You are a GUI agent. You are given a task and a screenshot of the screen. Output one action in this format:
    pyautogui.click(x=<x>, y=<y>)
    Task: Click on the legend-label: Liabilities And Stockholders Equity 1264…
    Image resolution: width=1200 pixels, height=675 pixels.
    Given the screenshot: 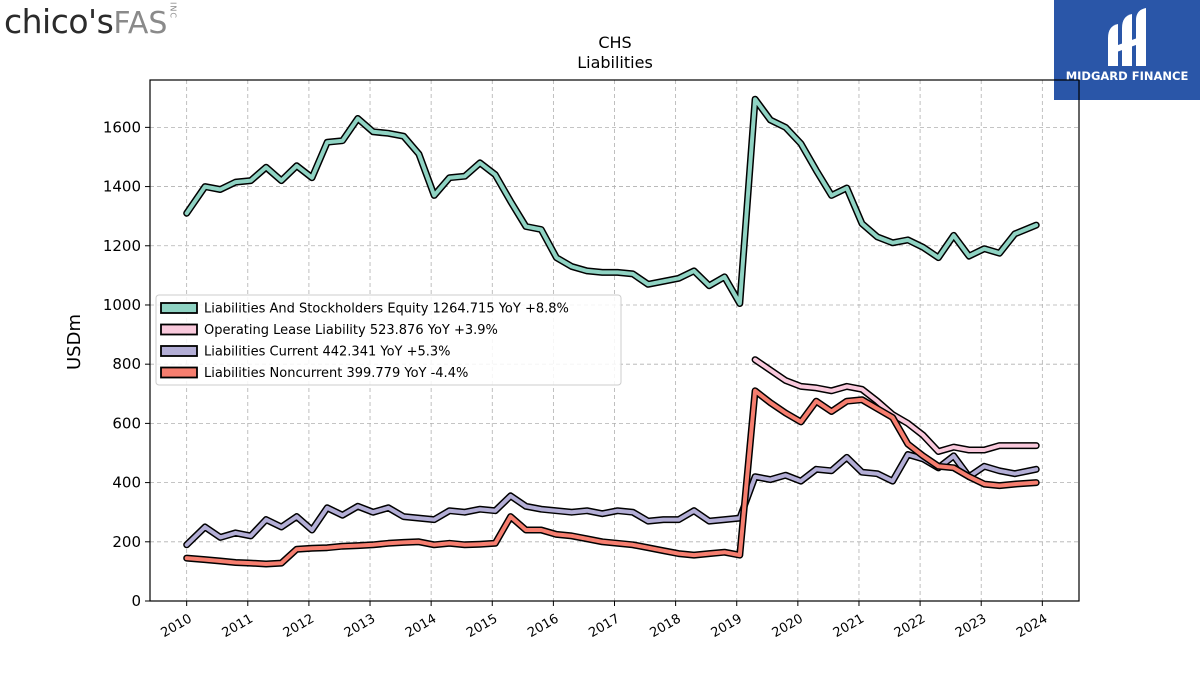 What is the action you would take?
    pyautogui.click(x=386, y=309)
    